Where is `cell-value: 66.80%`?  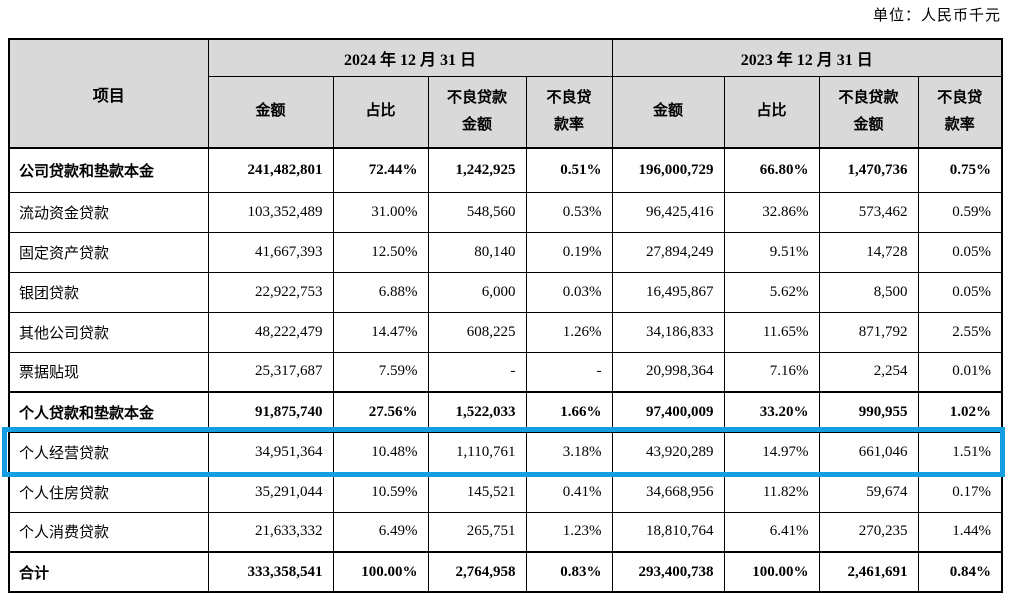
cell-value: 66.80% is located at coordinates (771, 170).